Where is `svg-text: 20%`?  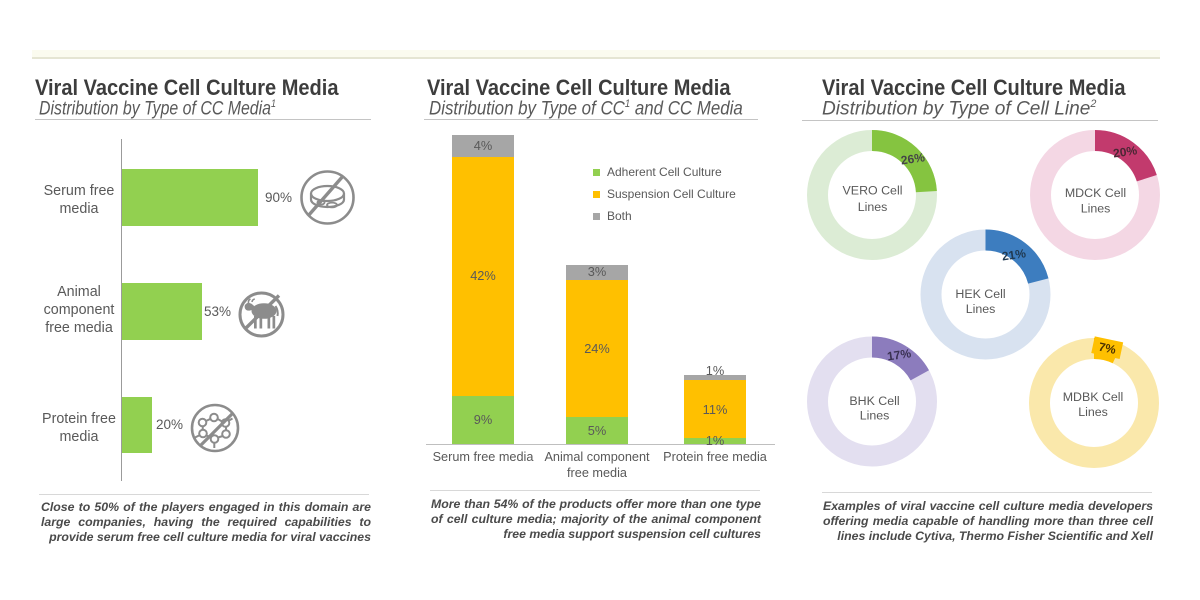
svg-text: 20% is located at coordinates (1125, 151).